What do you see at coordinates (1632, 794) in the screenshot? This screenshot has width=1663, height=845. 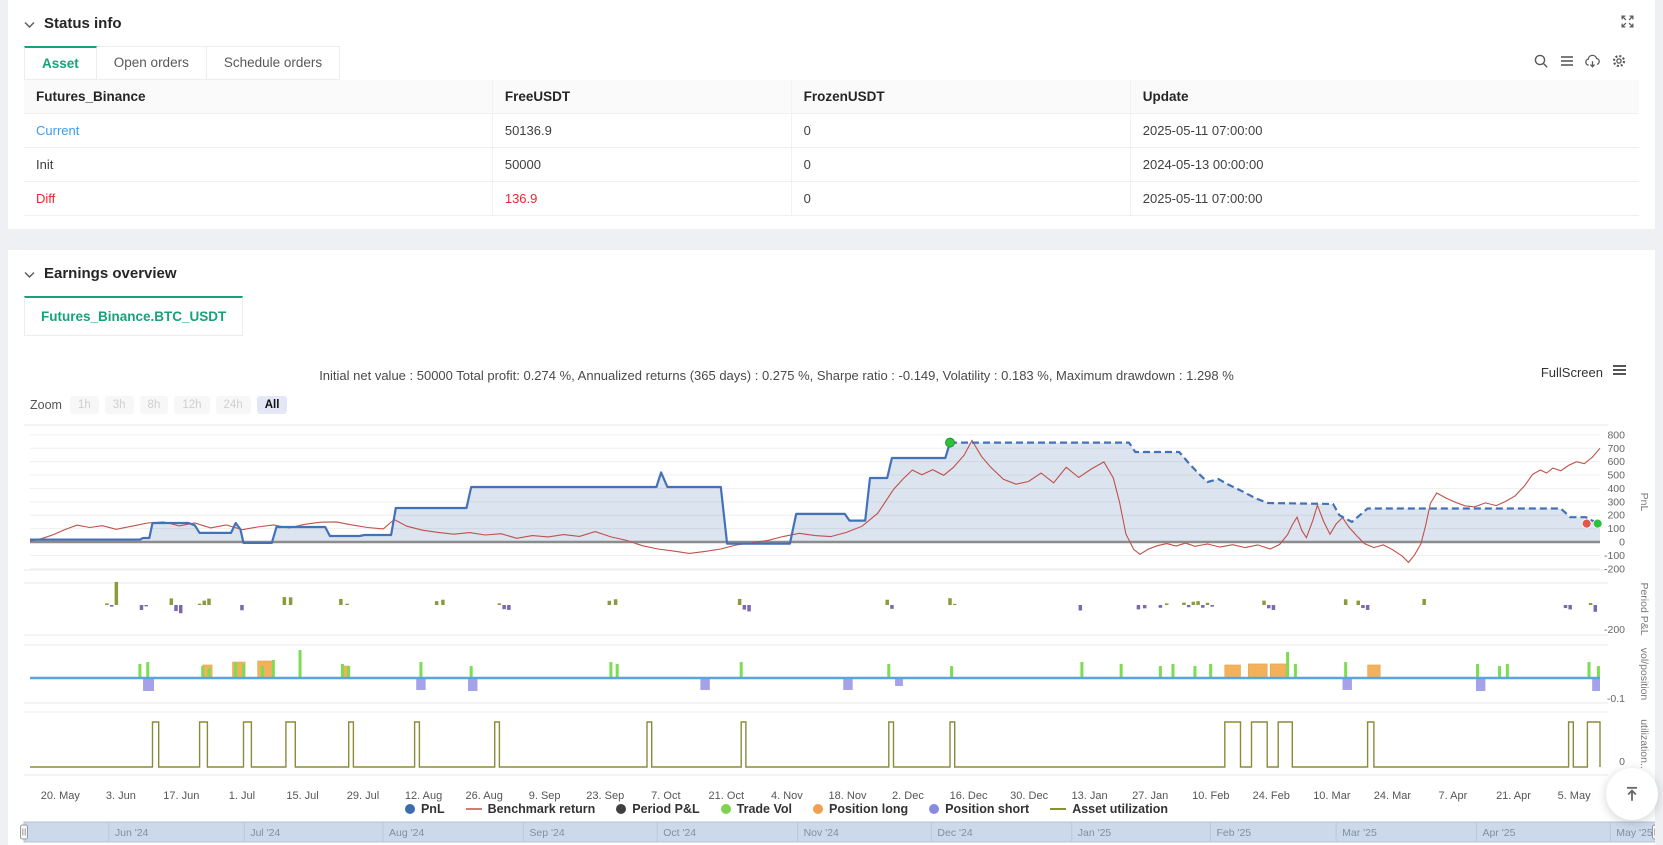 I see `back-to-top-button` at bounding box center [1632, 794].